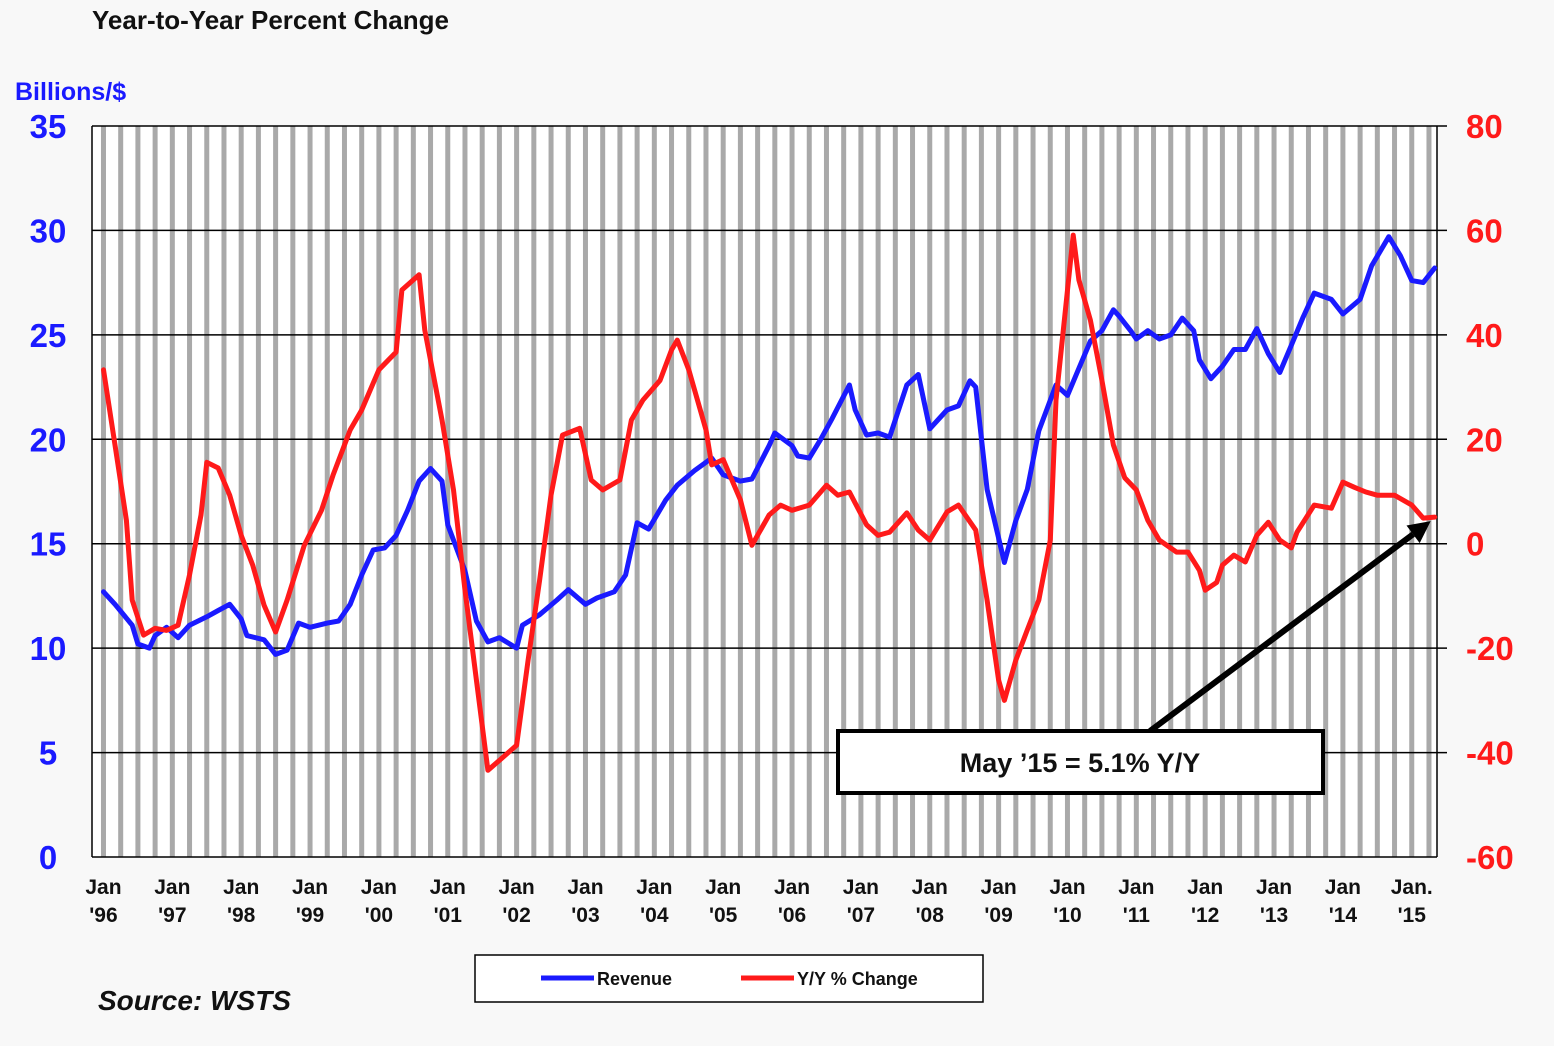 This screenshot has height=1046, width=1554. What do you see at coordinates (1484, 439) in the screenshot?
I see `right-tick-label: 20` at bounding box center [1484, 439].